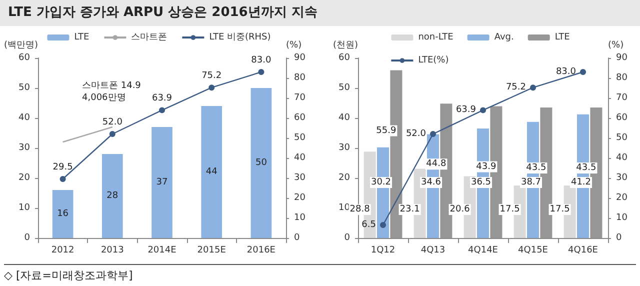 The image size is (640, 286). Describe the element at coordinates (381, 183) in the screenshot. I see `data-label: 30.2` at that location.